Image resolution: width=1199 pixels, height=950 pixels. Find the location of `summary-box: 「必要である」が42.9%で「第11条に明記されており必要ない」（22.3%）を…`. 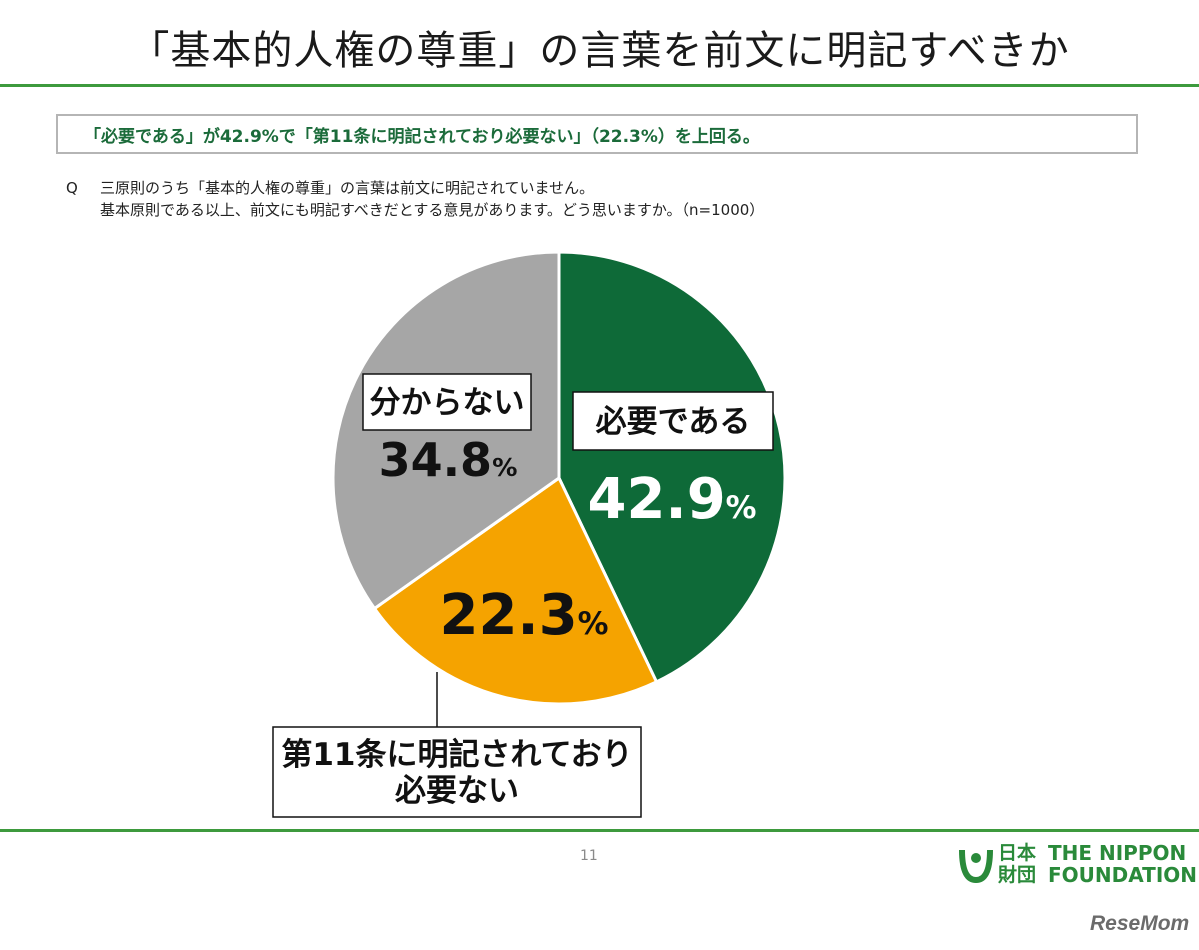

summary-box: 「必要である」が42.9%で「第11条に明記されており必要ない」（22.3%）を… is located at coordinates (597, 134).